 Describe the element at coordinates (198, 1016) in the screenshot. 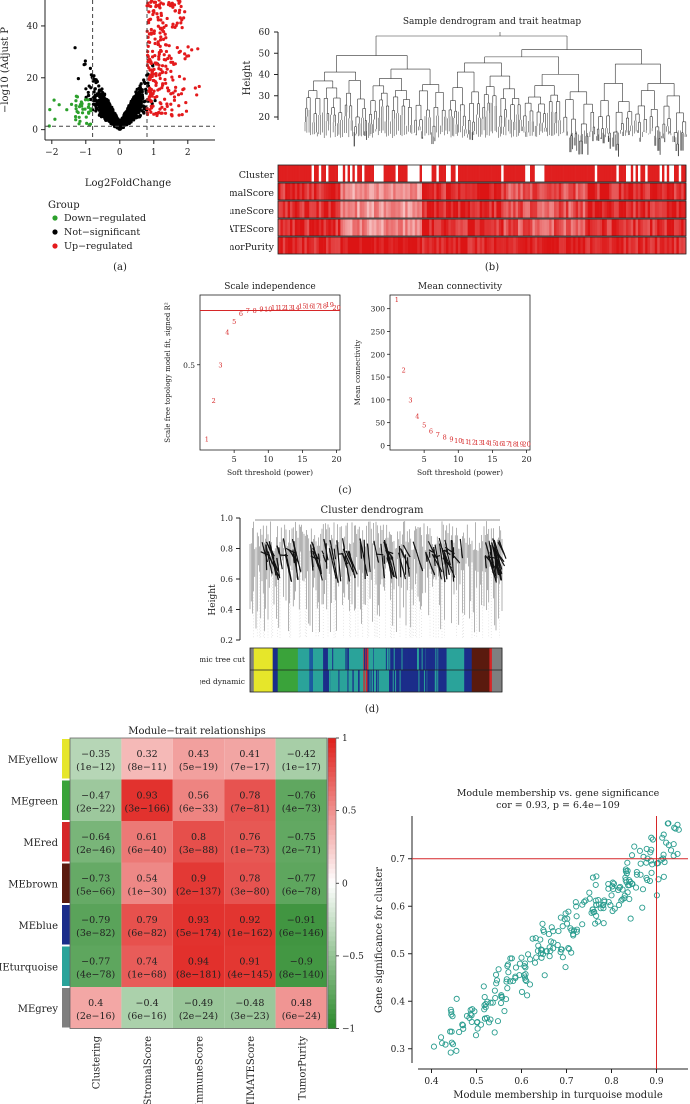

I see `cell-pvalue: (2e−24)` at that location.